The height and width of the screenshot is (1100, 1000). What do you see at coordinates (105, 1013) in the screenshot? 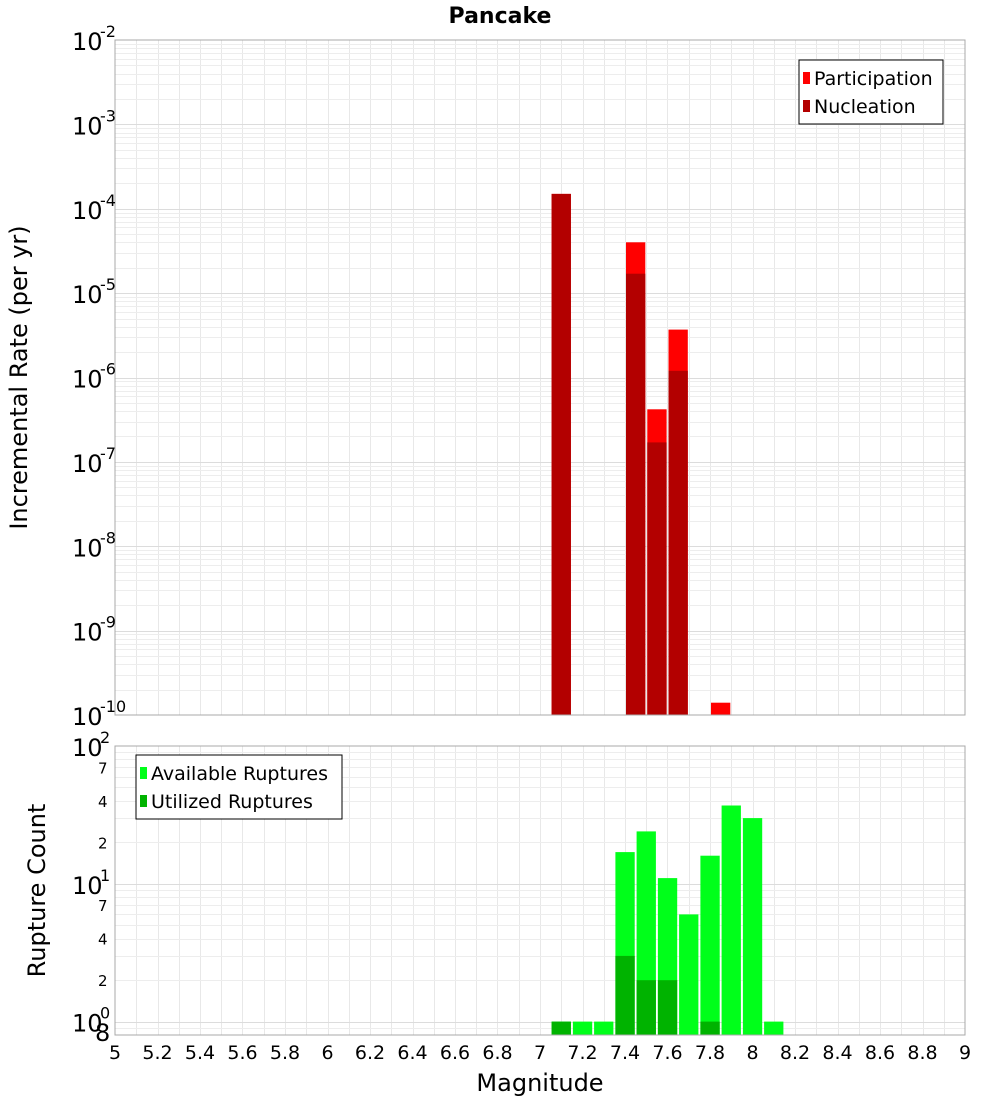
I see `y-tick-exponent: 0` at bounding box center [105, 1013].